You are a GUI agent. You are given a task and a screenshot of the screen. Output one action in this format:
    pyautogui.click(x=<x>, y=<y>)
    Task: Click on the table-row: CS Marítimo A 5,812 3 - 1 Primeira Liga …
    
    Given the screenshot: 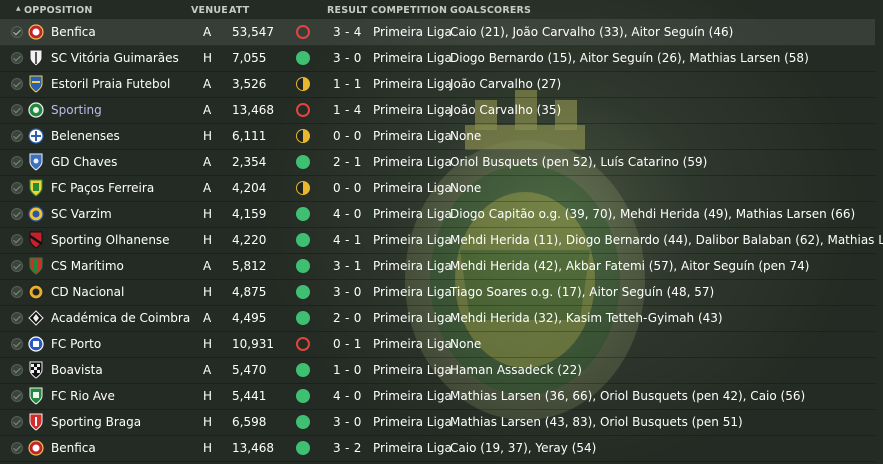 What is the action you would take?
    pyautogui.click(x=437, y=266)
    